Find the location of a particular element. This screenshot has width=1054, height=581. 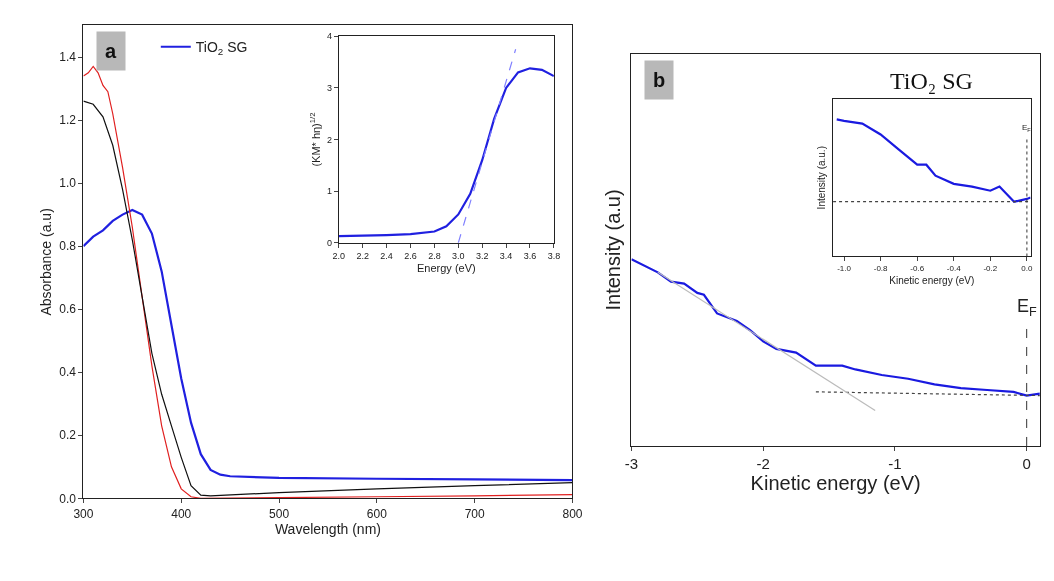

text: b is located at coordinates (659, 80).